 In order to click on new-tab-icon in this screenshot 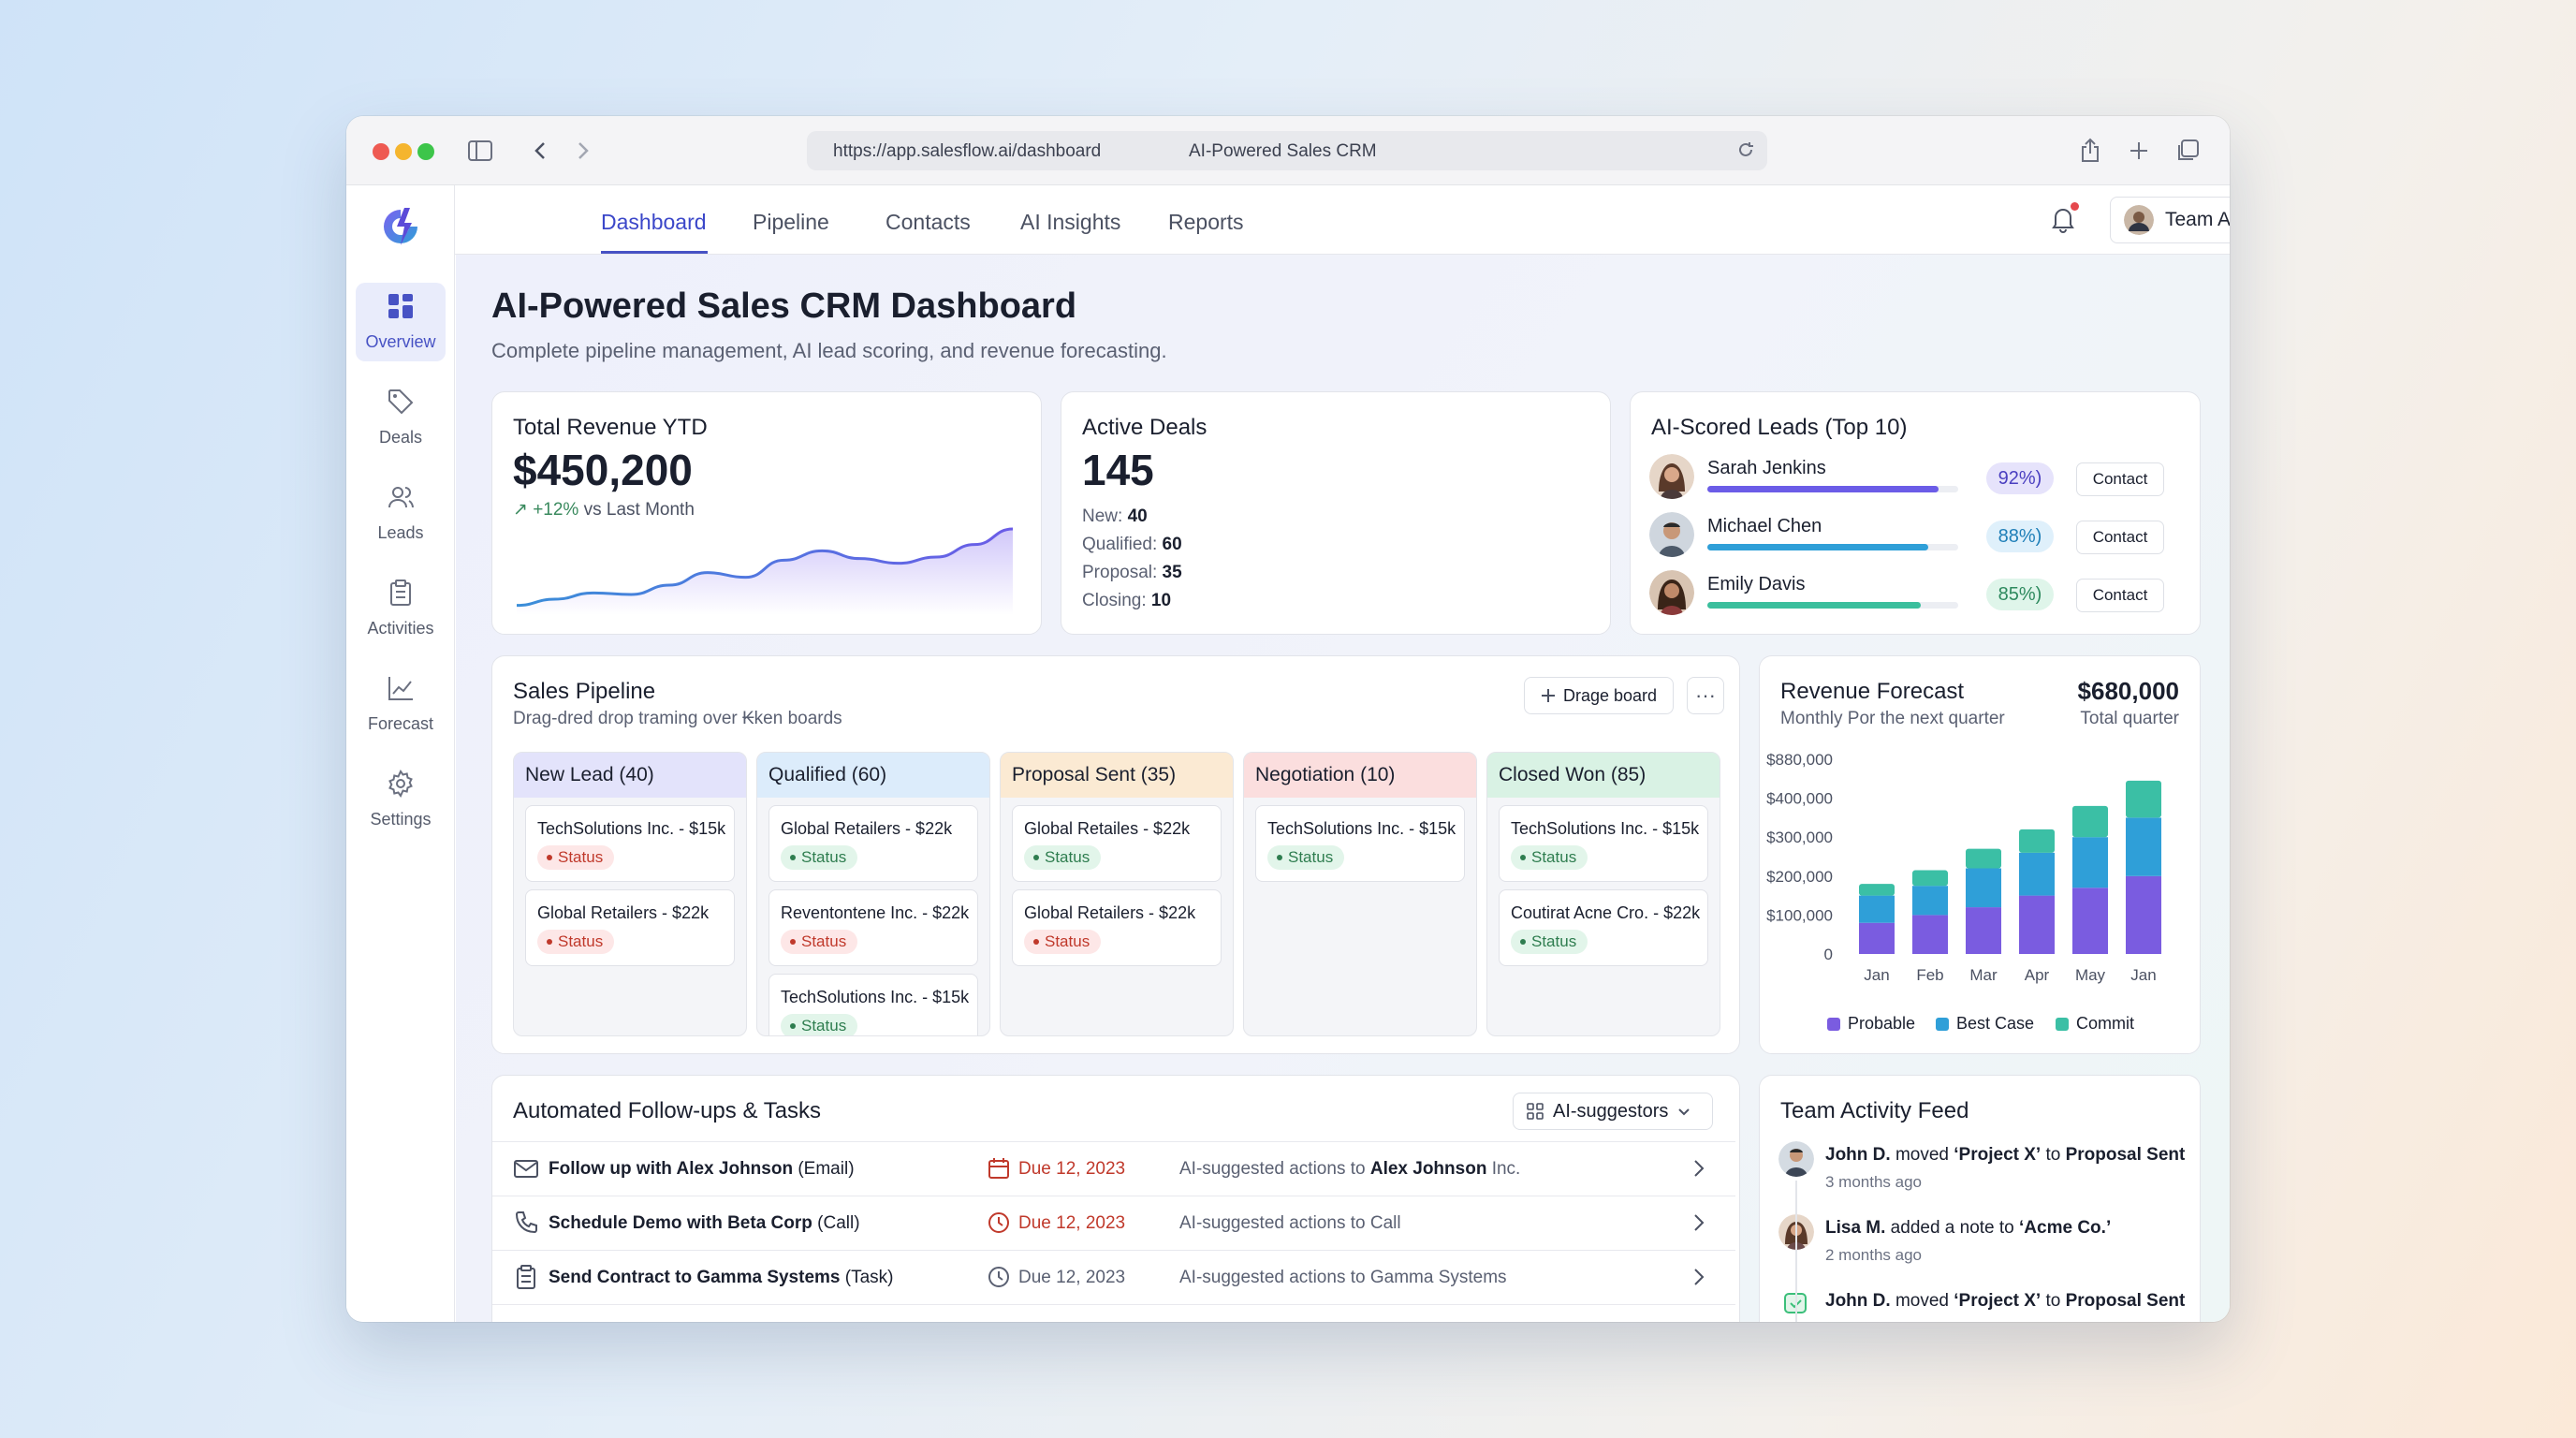, I will do `click(2139, 151)`.